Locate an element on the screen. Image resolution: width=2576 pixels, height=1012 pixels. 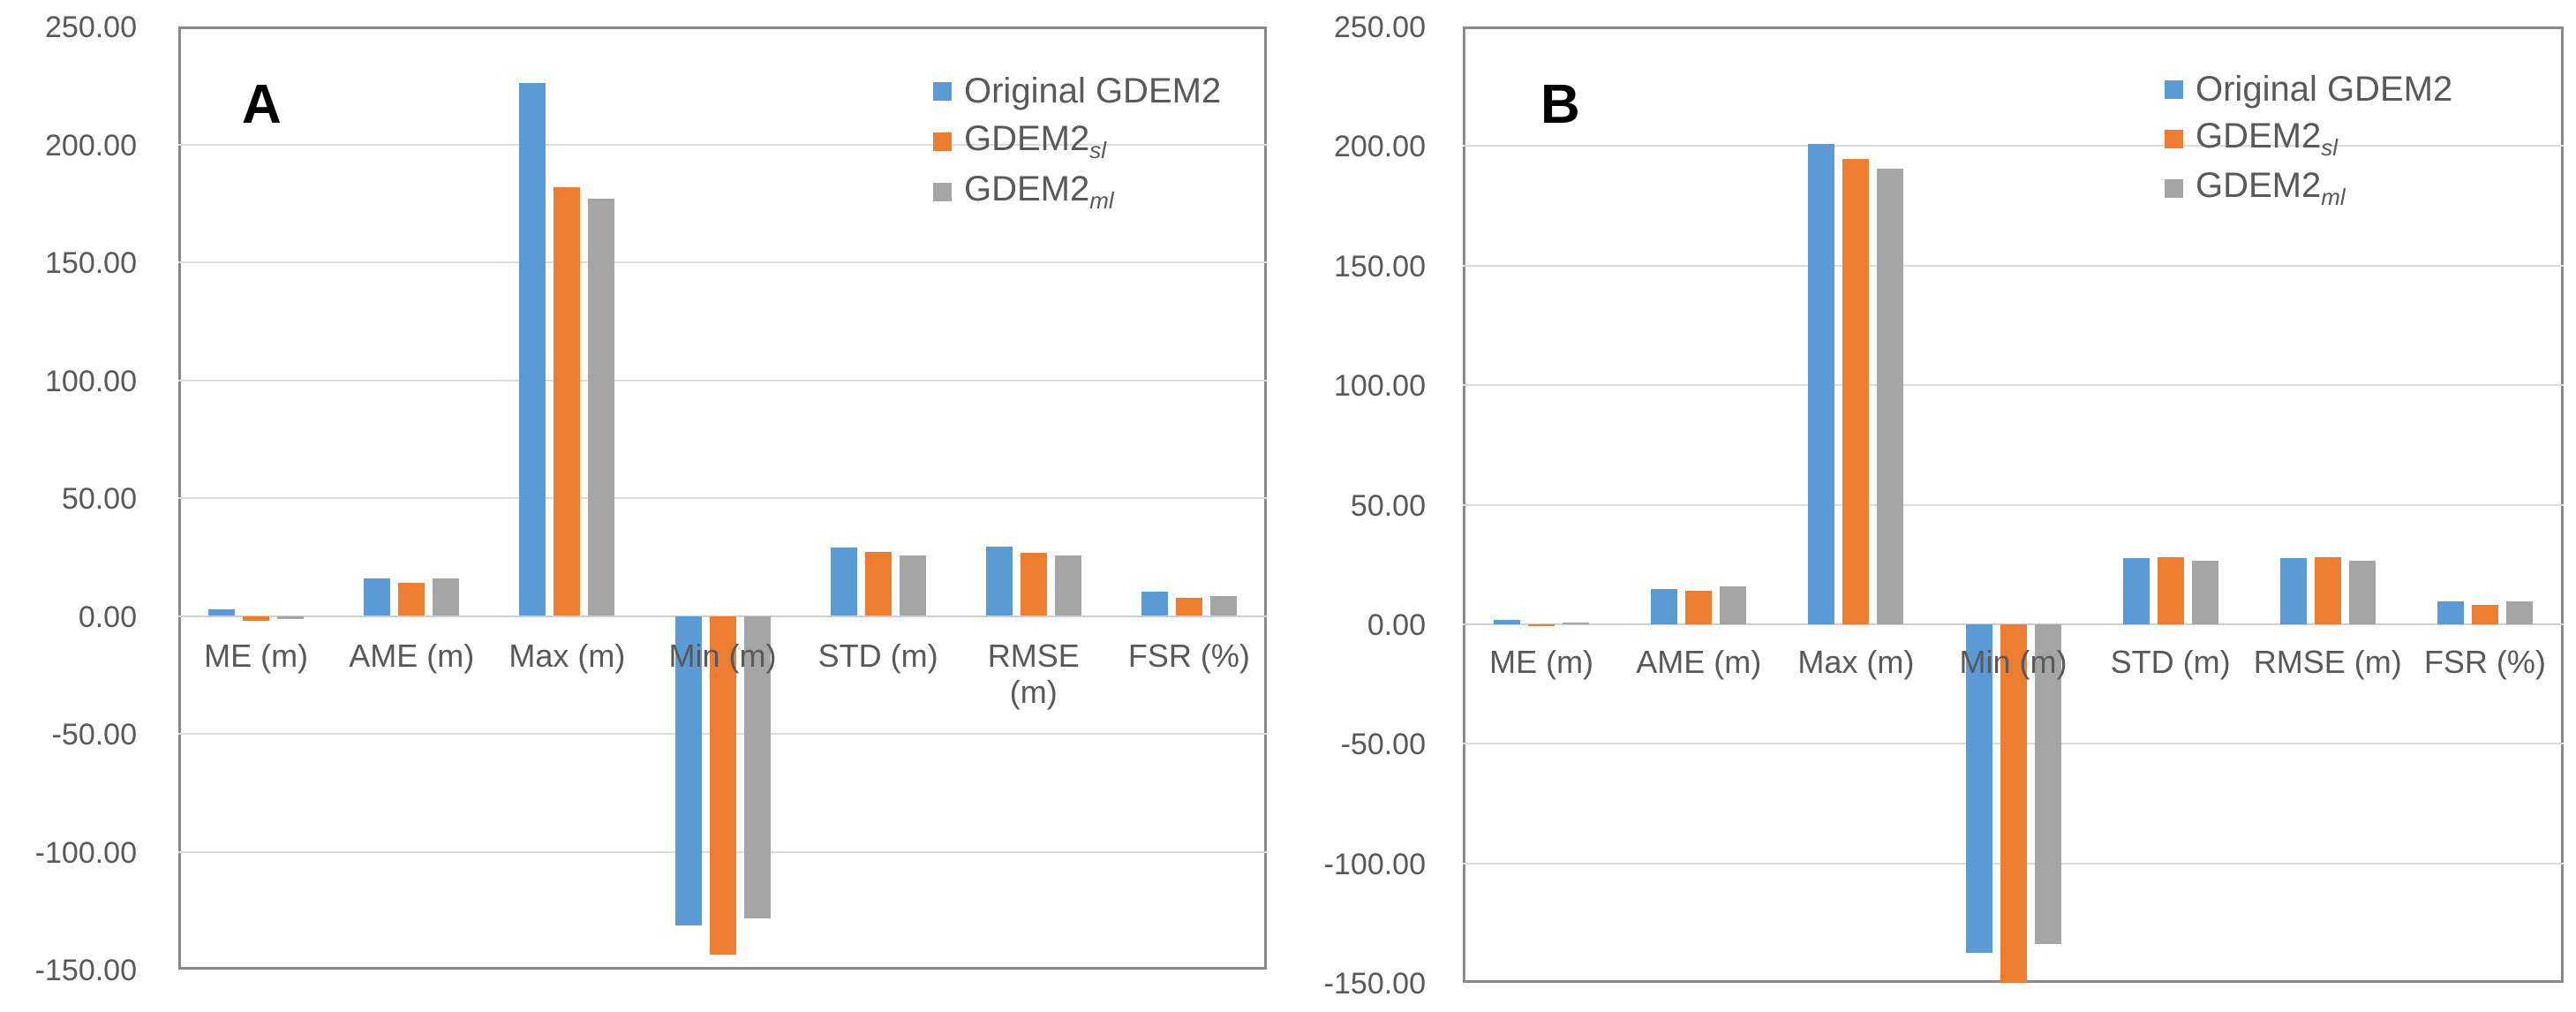
panel-b-category-label-std-m: STD (m) is located at coordinates (2171, 661).